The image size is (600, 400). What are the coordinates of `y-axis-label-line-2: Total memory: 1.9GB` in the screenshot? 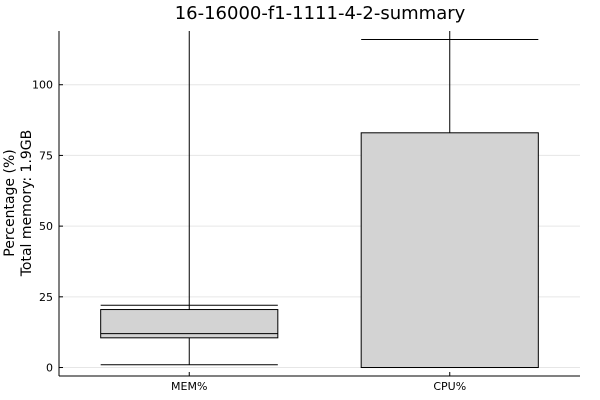 It's located at (27, 204).